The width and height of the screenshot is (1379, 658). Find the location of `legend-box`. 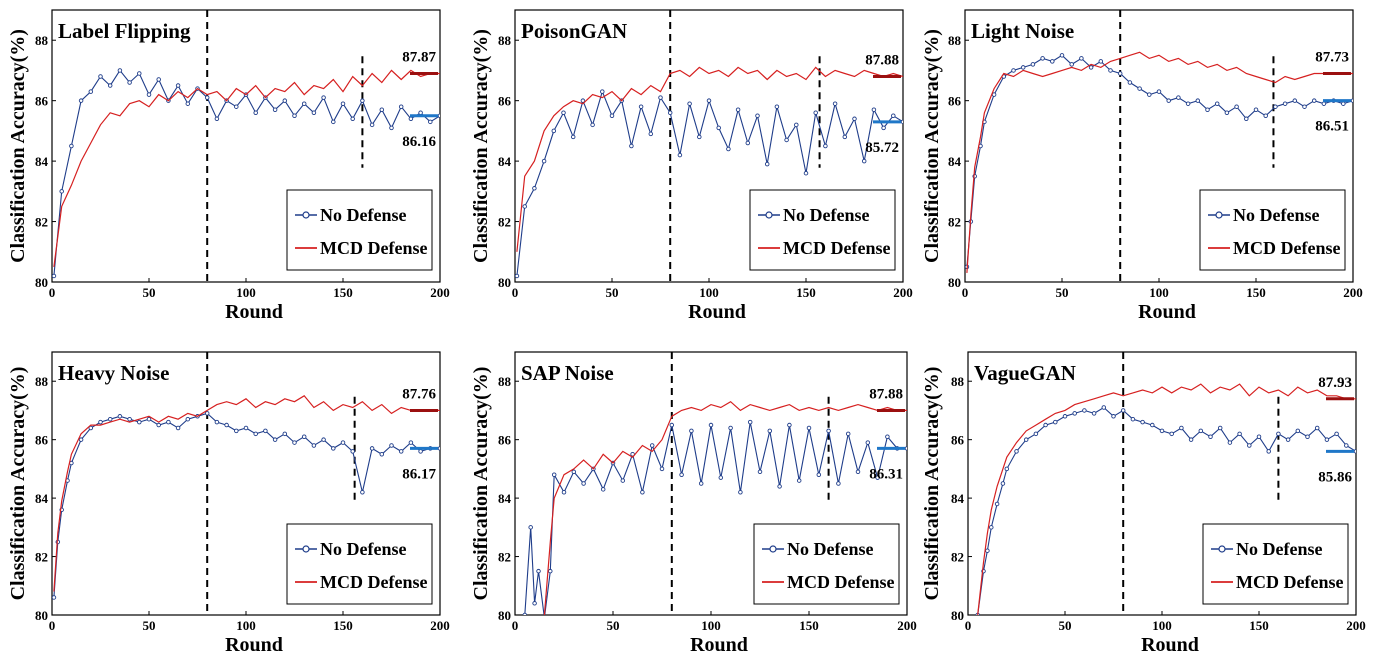

legend-box is located at coordinates (359, 230).